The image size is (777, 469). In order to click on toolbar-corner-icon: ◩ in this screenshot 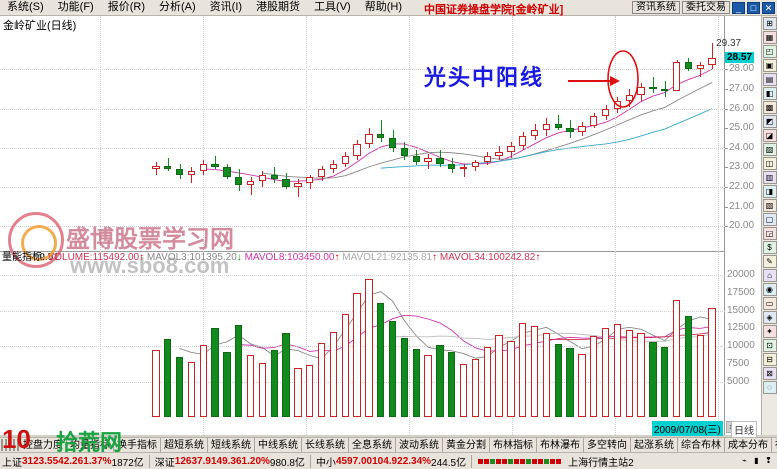, I will do `click(769, 121)`.